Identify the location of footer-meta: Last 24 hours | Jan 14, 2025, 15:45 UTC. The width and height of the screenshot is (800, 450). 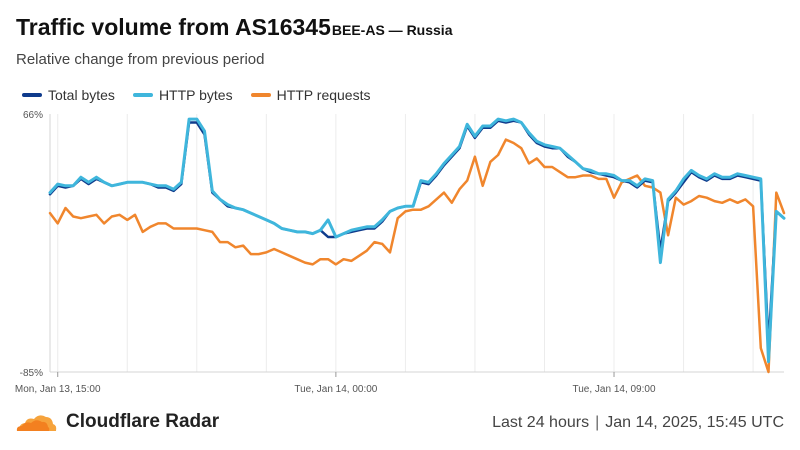
(638, 423).